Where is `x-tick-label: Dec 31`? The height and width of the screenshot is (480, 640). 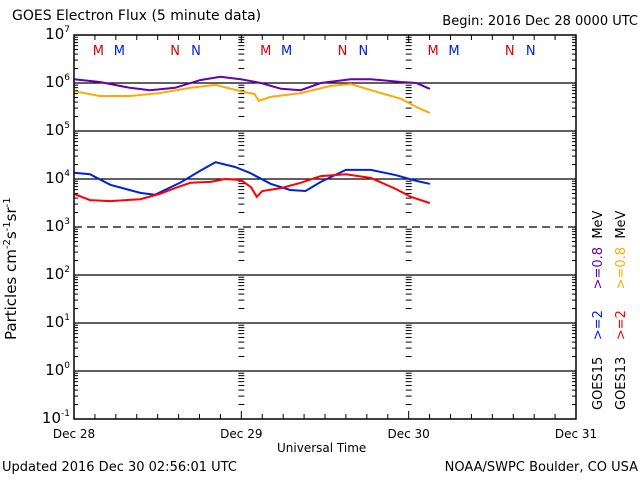 x-tick-label: Dec 31 is located at coordinates (576, 434).